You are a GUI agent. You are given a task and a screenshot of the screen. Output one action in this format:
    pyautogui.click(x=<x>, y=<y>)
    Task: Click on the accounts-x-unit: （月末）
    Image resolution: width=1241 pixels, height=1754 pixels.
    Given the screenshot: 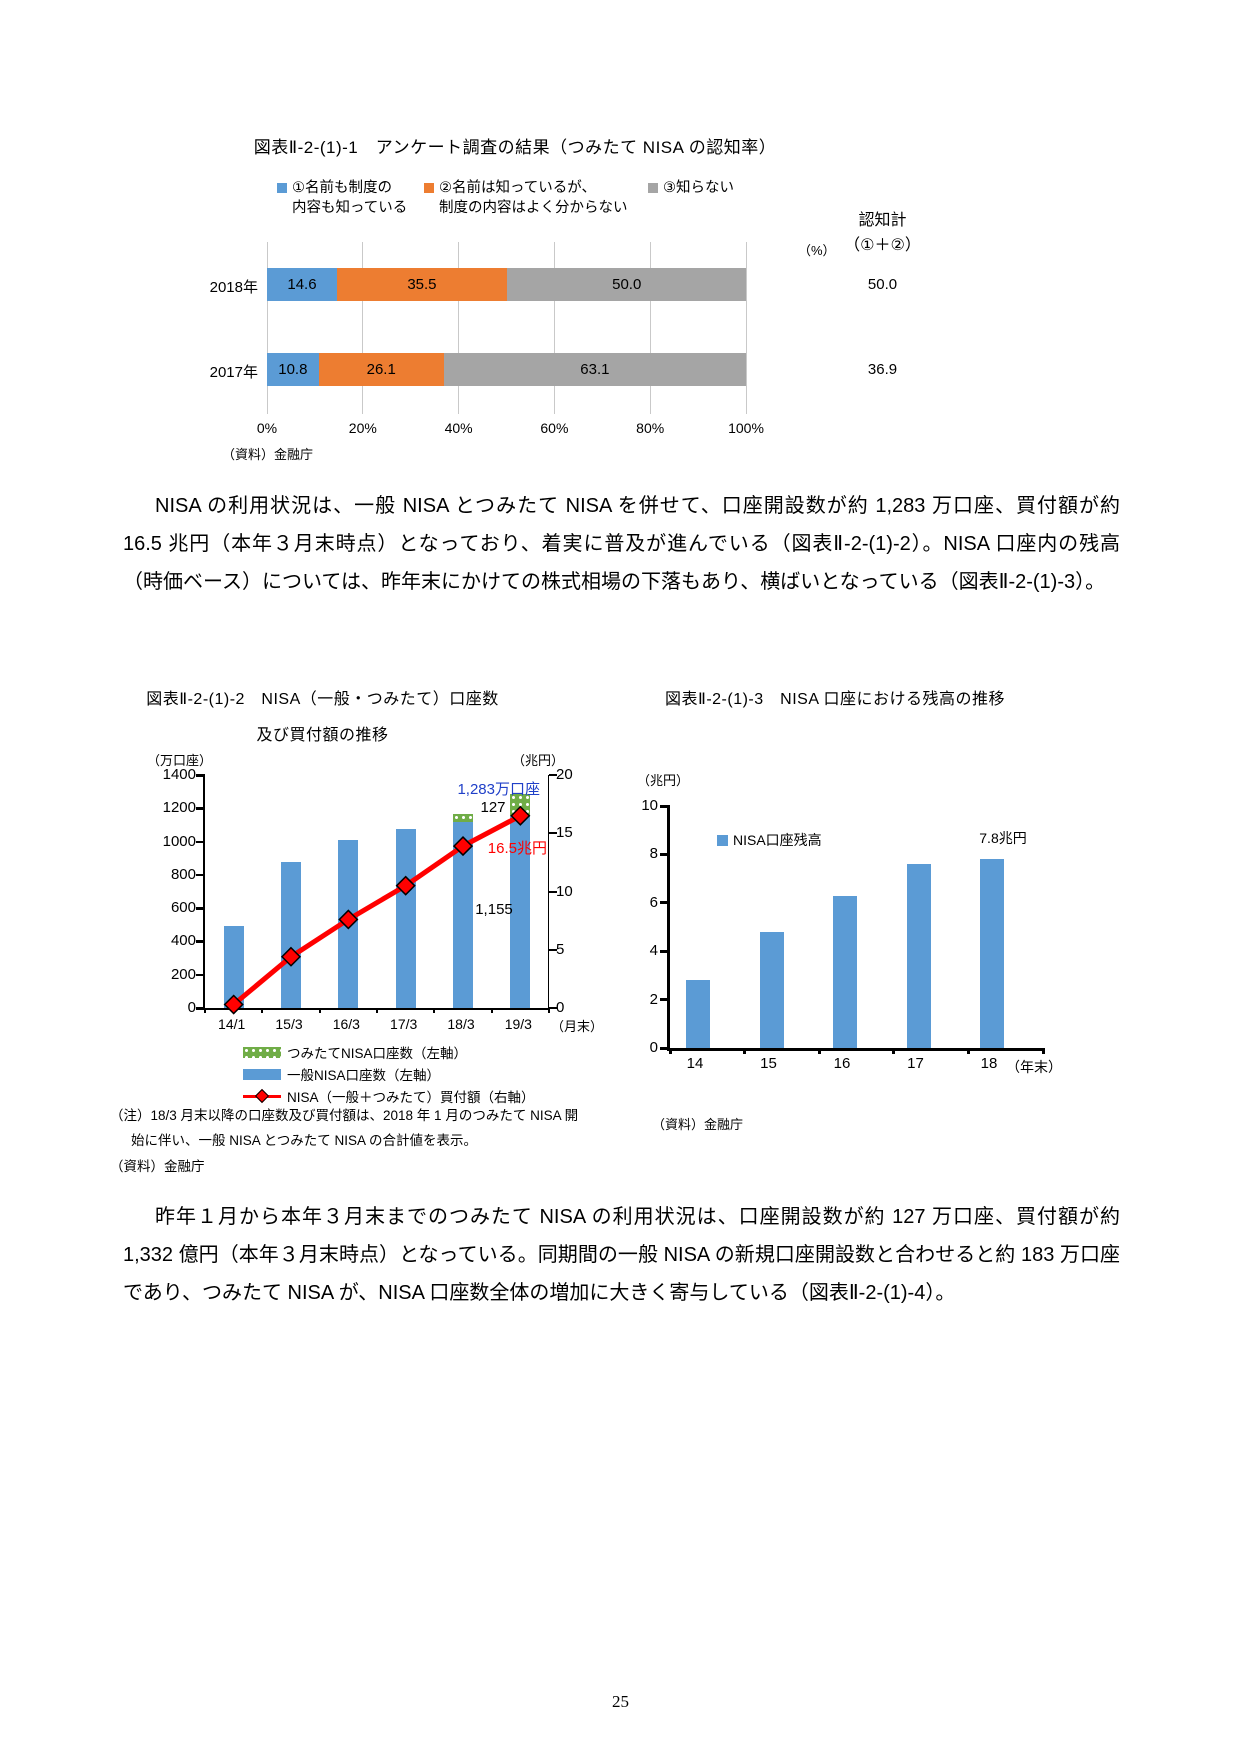 What is the action you would take?
    pyautogui.click(x=577, y=1026)
    